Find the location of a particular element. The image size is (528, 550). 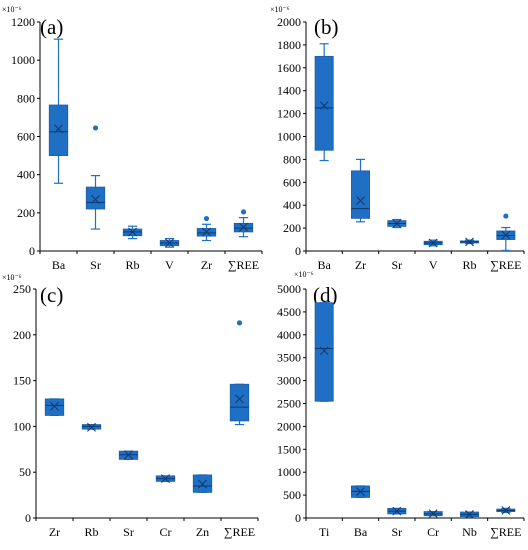

y-tick-label: 1600 is located at coordinates (289, 68).